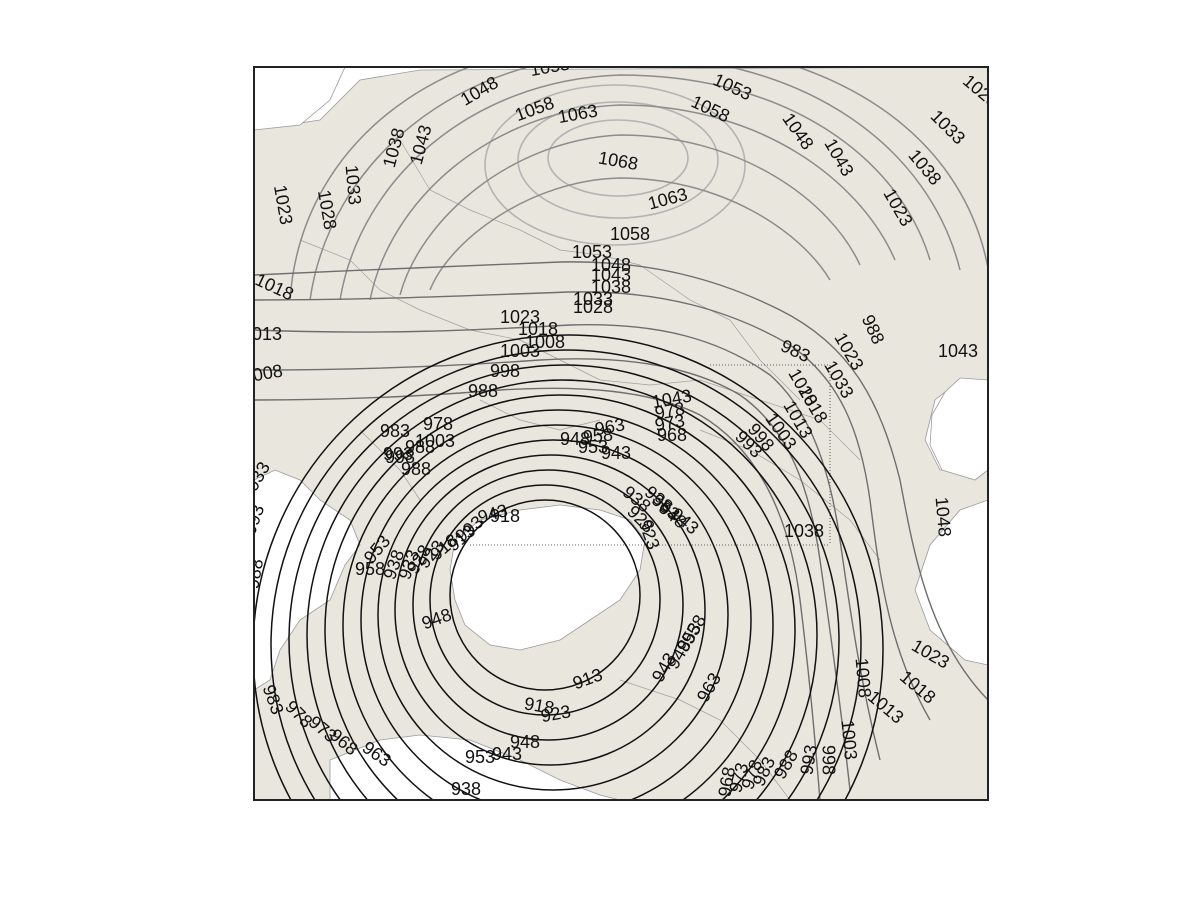 Image resolution: width=1200 pixels, height=900 pixels. What do you see at coordinates (395, 431) in the screenshot?
I see `contour-value-label: 983` at bounding box center [395, 431].